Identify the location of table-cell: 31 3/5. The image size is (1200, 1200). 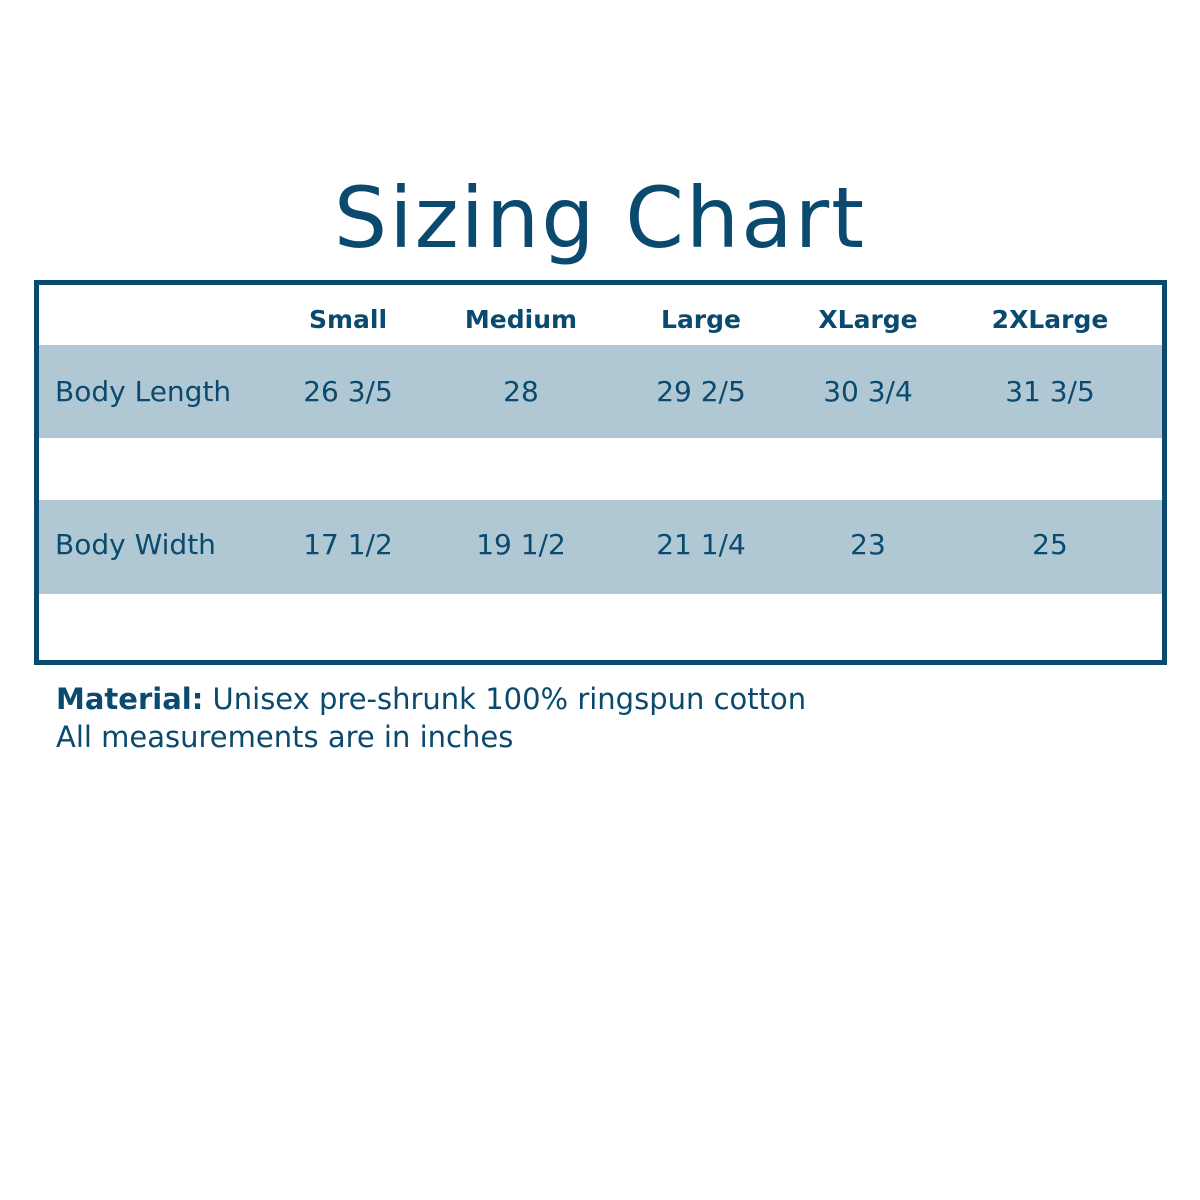
(1050, 391).